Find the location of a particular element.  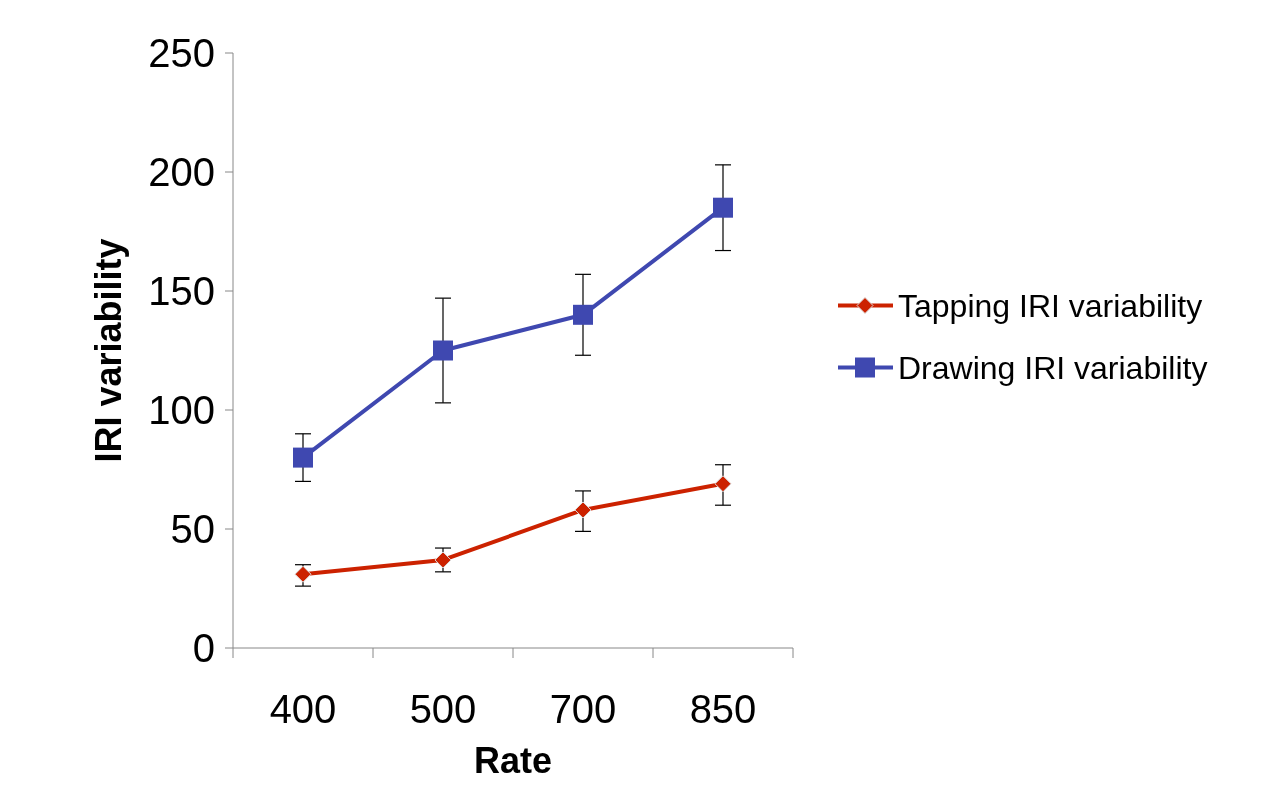

y-tick-label: 200 is located at coordinates (181, 172).